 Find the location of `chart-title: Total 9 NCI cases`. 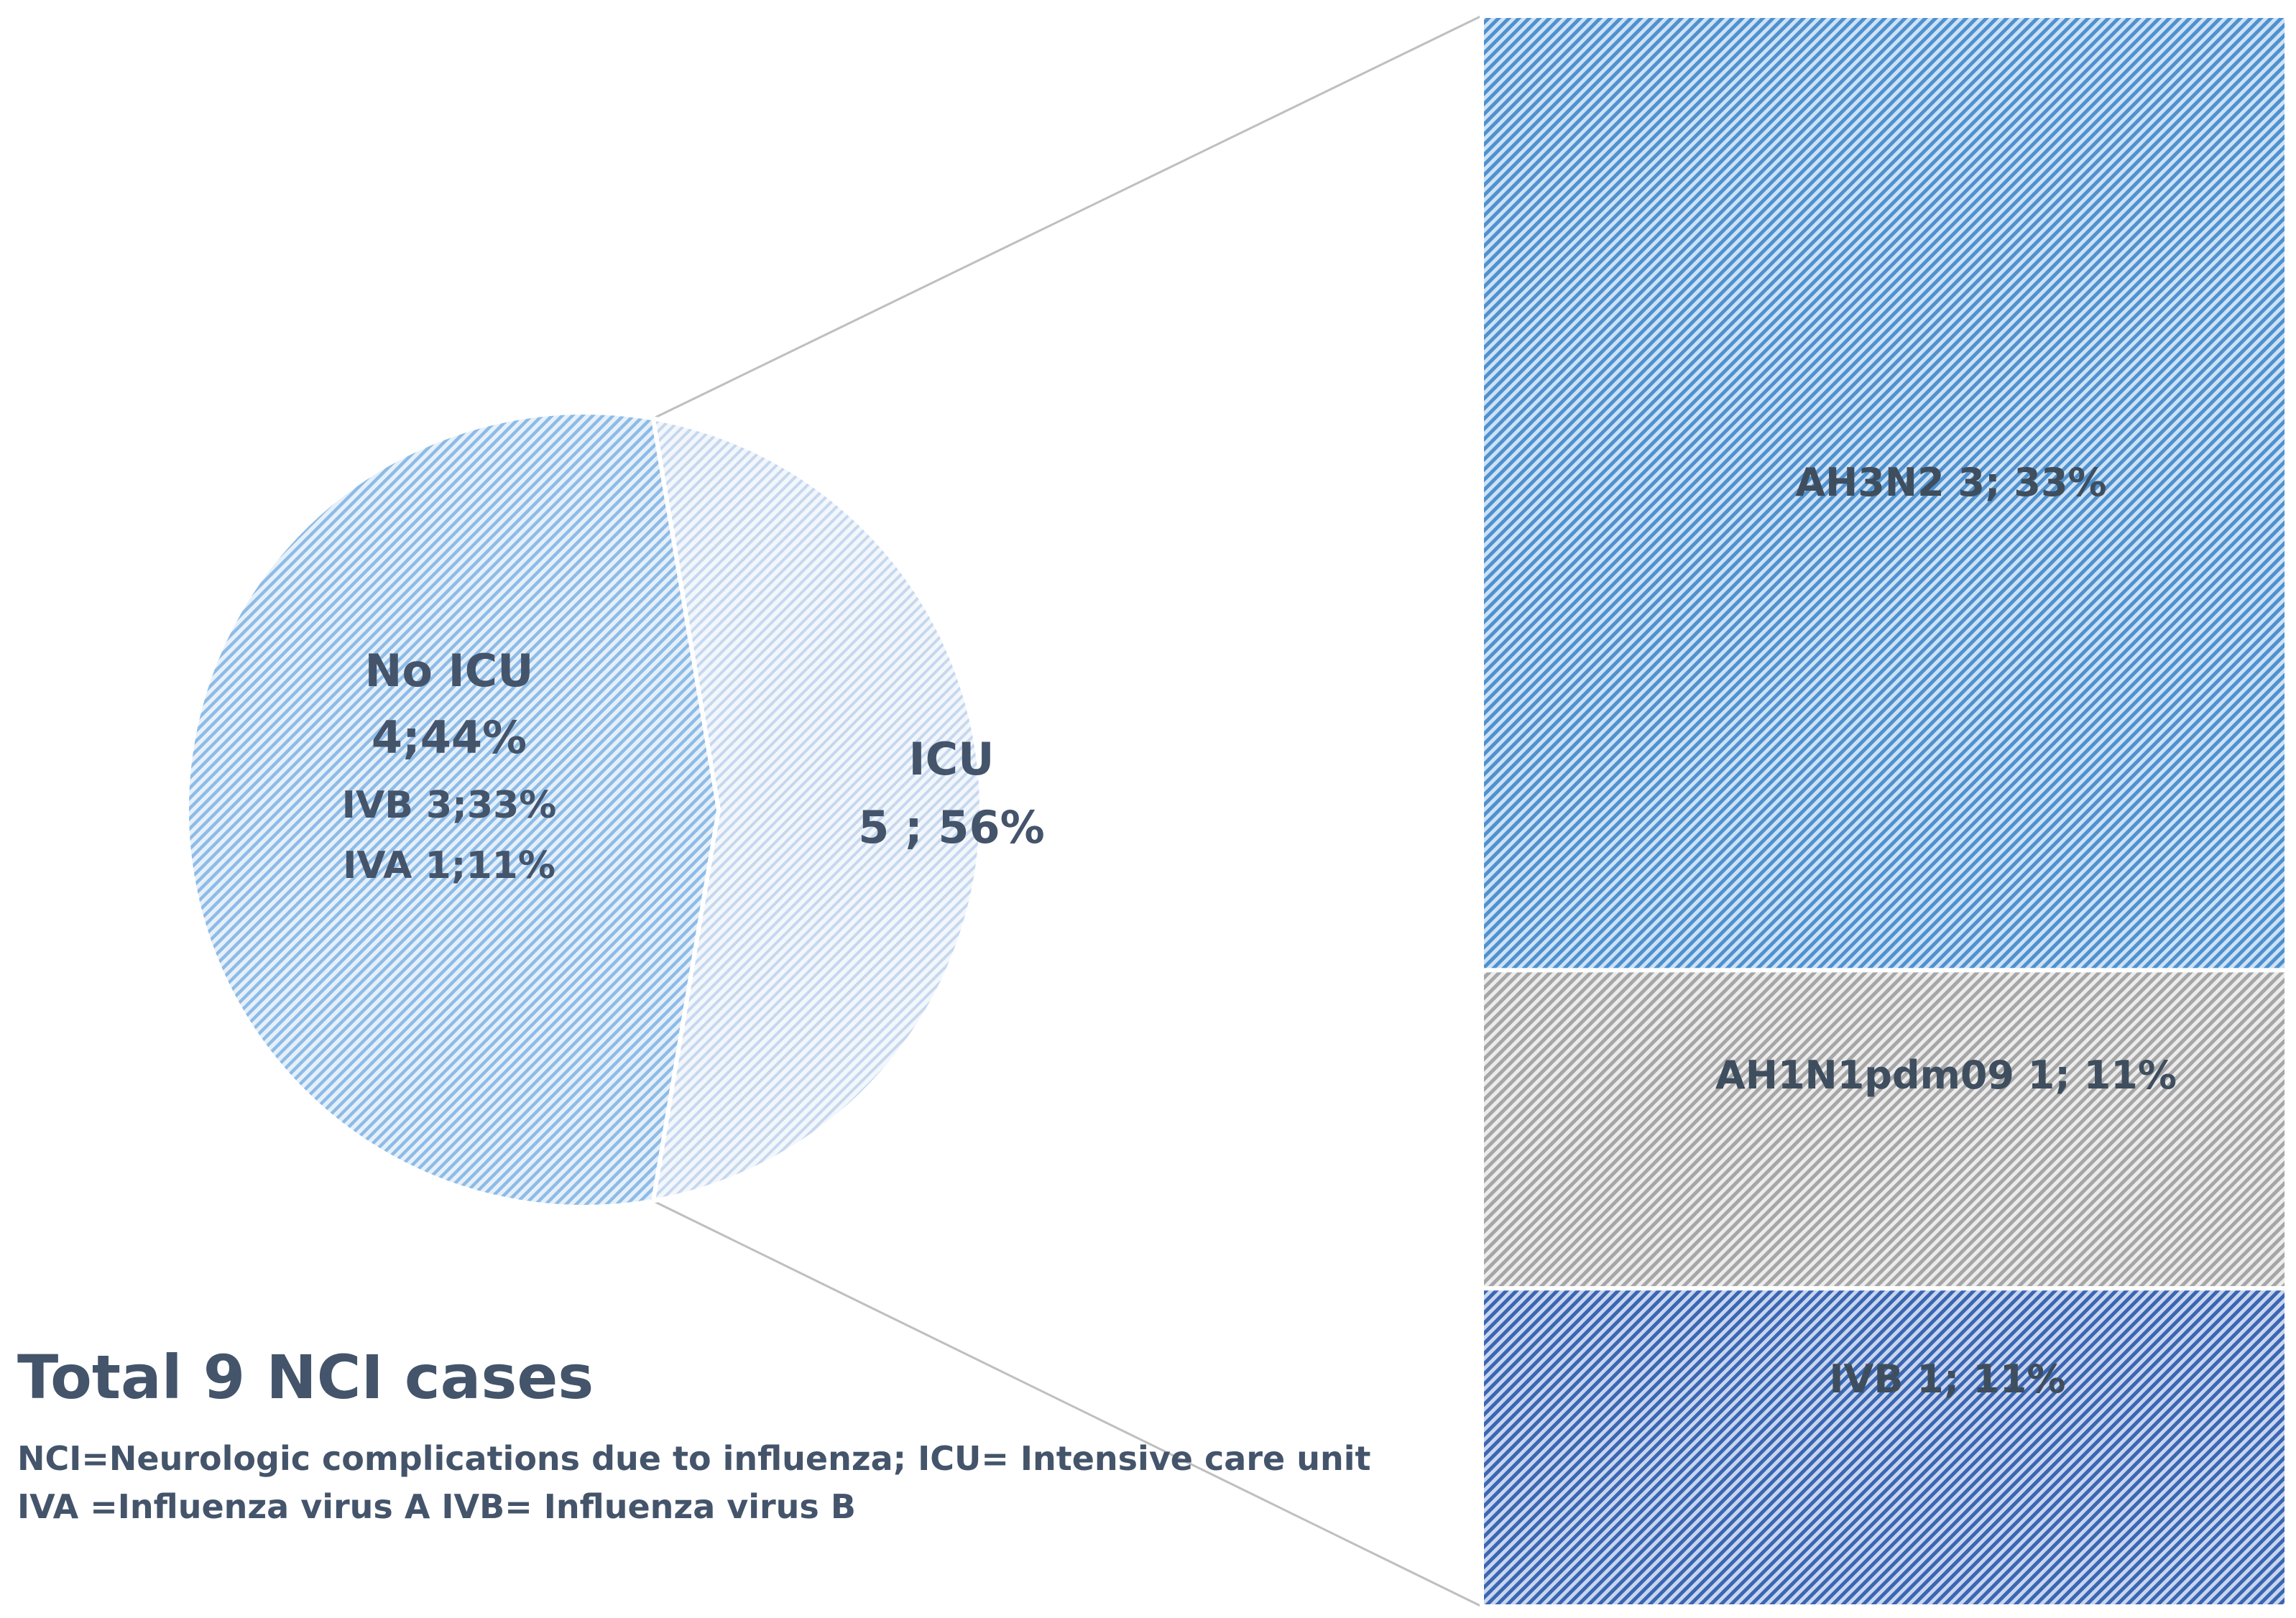

chart-title: Total 9 NCI cases is located at coordinates (305, 1377).